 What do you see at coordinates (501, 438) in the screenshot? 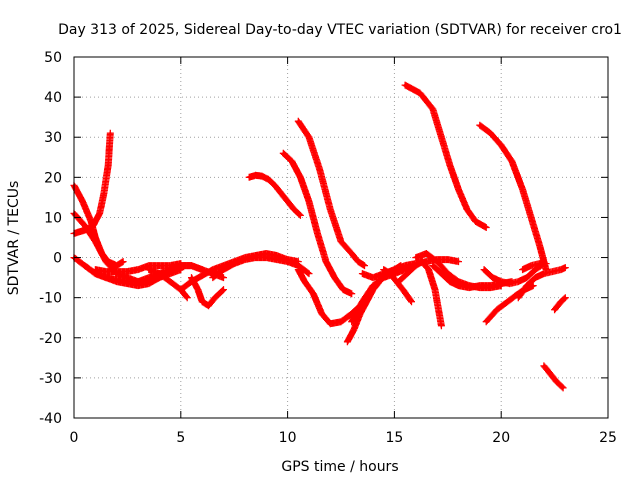
I see `x-tick-label: 20` at bounding box center [501, 438].